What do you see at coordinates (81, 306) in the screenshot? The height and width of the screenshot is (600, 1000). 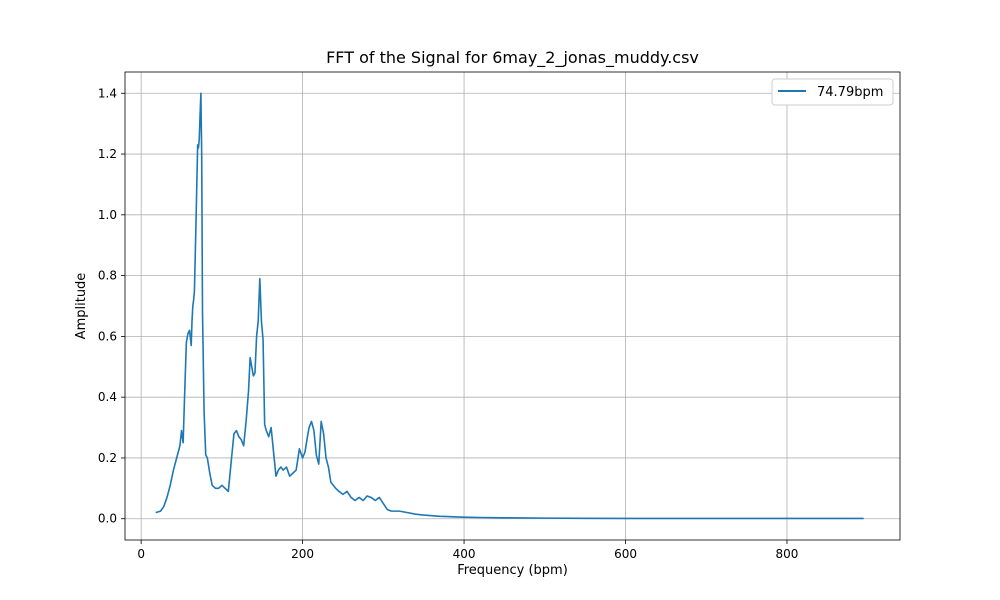 I see `y-axis-label: Amplitude` at bounding box center [81, 306].